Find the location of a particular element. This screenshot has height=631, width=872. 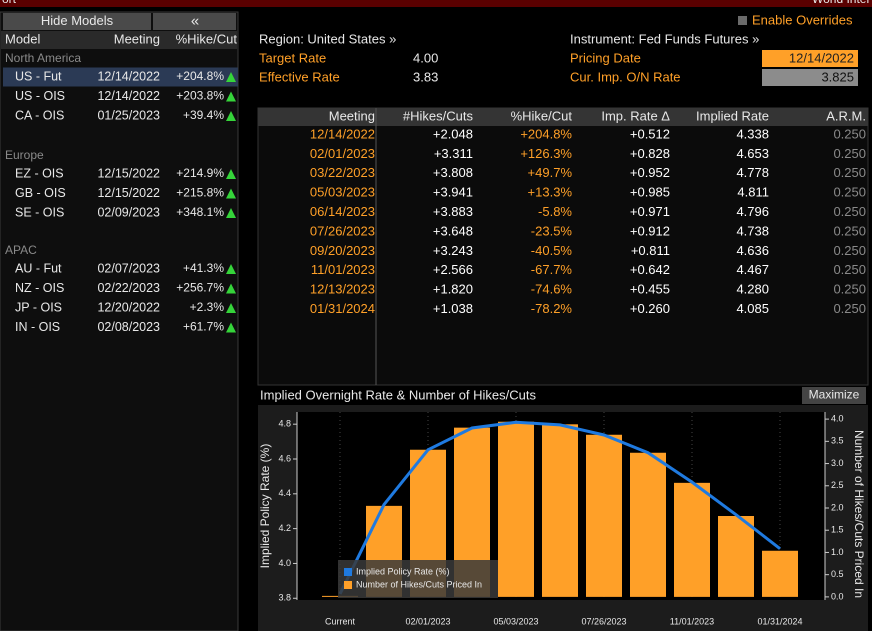

table-cell: +2.566 is located at coordinates (453, 269).